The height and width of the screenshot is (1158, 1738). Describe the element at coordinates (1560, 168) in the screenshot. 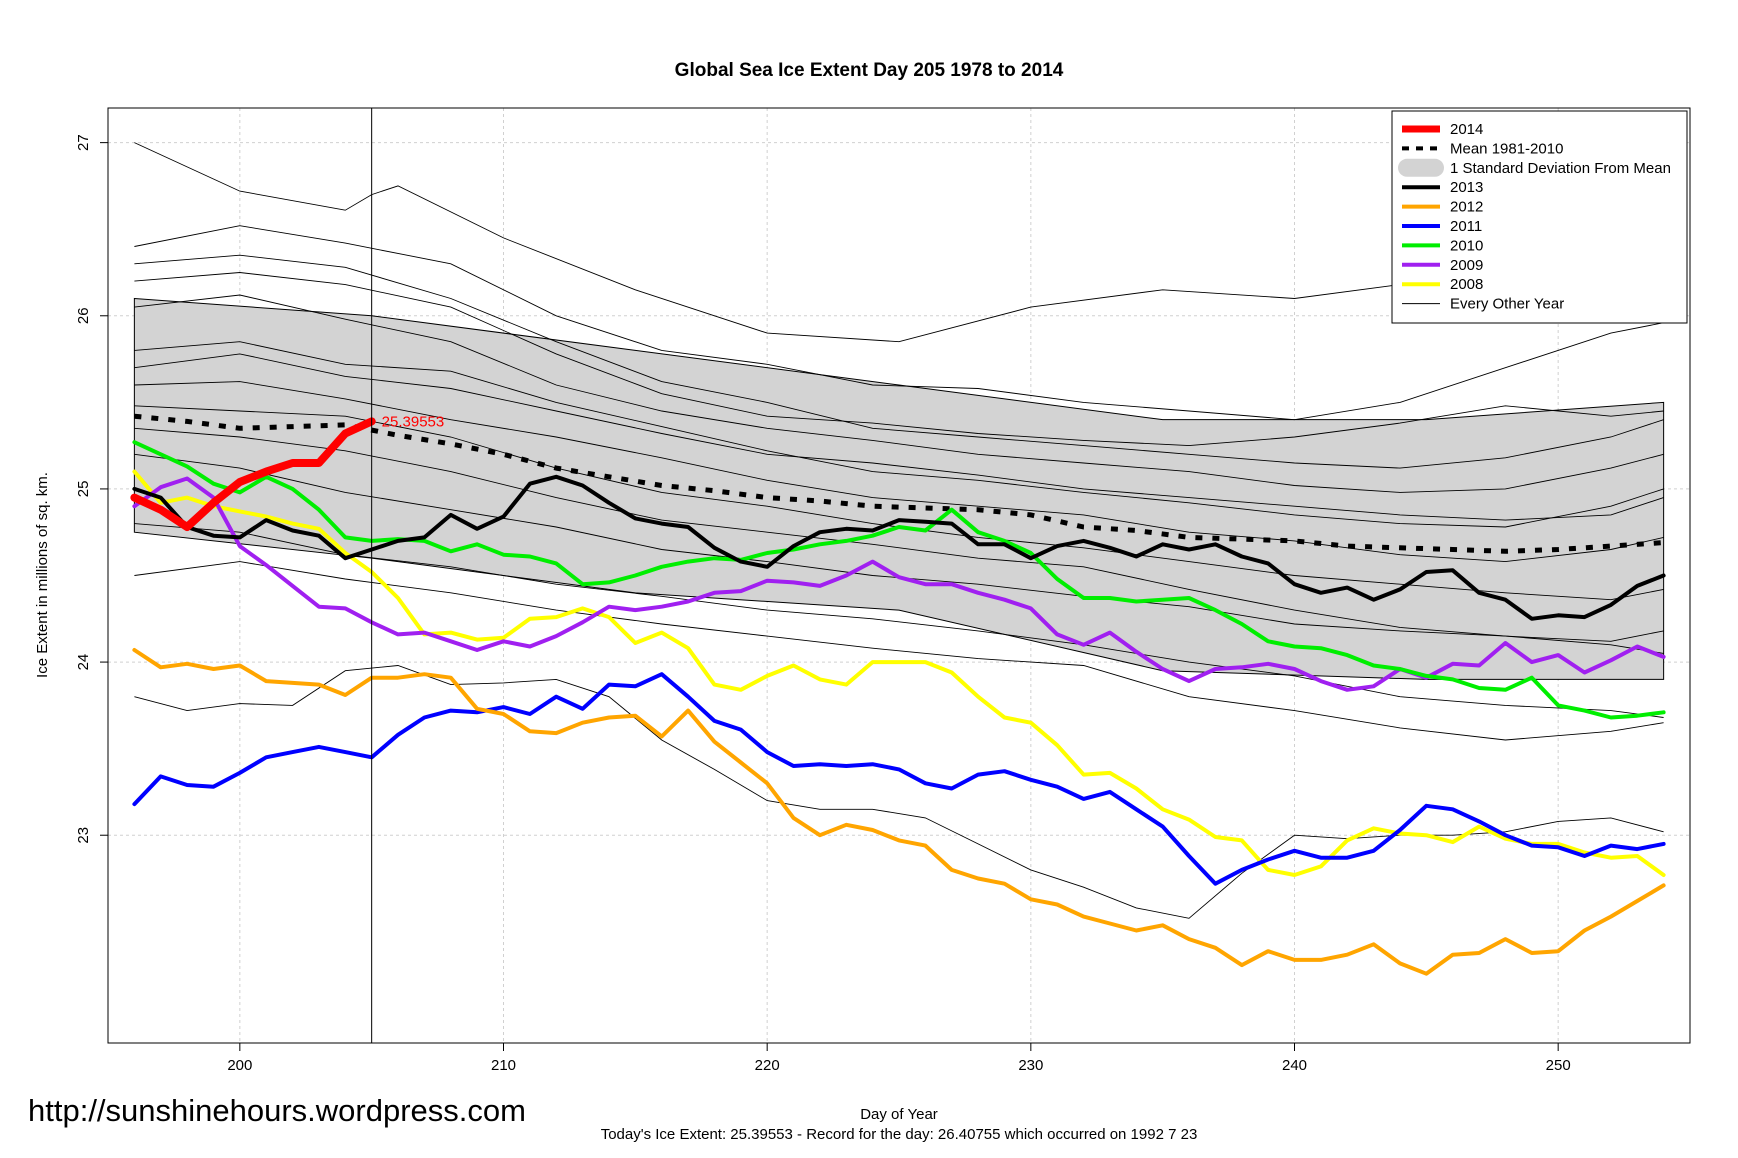

I see `legend-label: 1 Standard Deviation From Mean` at that location.